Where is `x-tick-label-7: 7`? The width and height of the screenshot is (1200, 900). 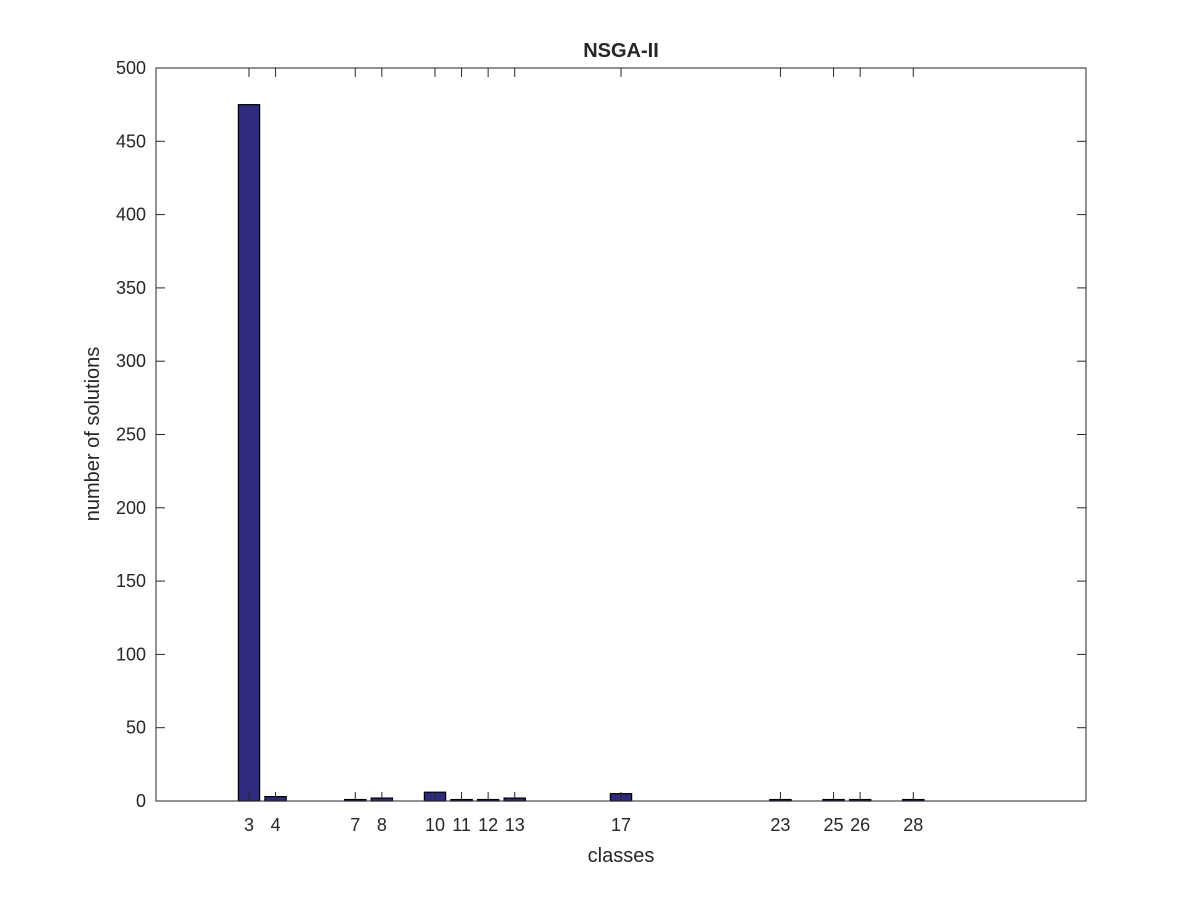
x-tick-label-7: 7 is located at coordinates (355, 825).